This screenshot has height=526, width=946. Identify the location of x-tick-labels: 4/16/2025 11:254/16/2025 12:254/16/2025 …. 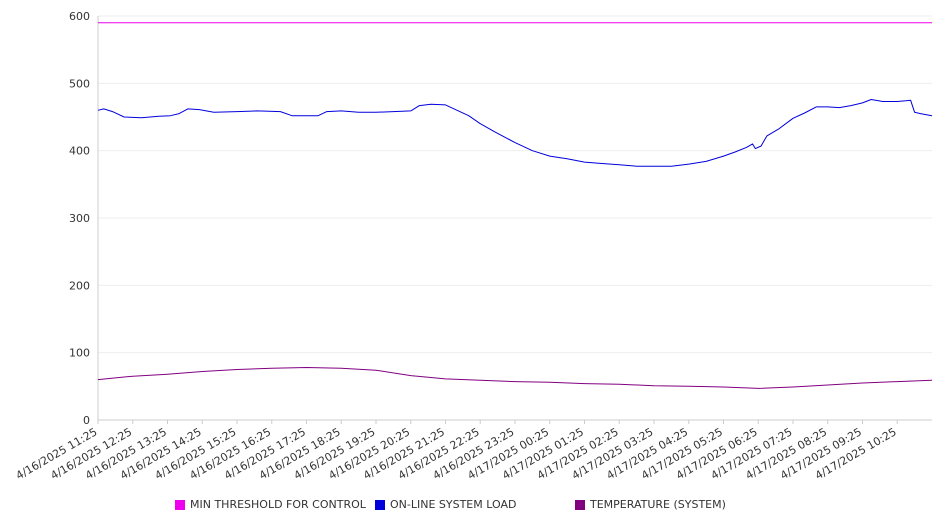
(456, 451).